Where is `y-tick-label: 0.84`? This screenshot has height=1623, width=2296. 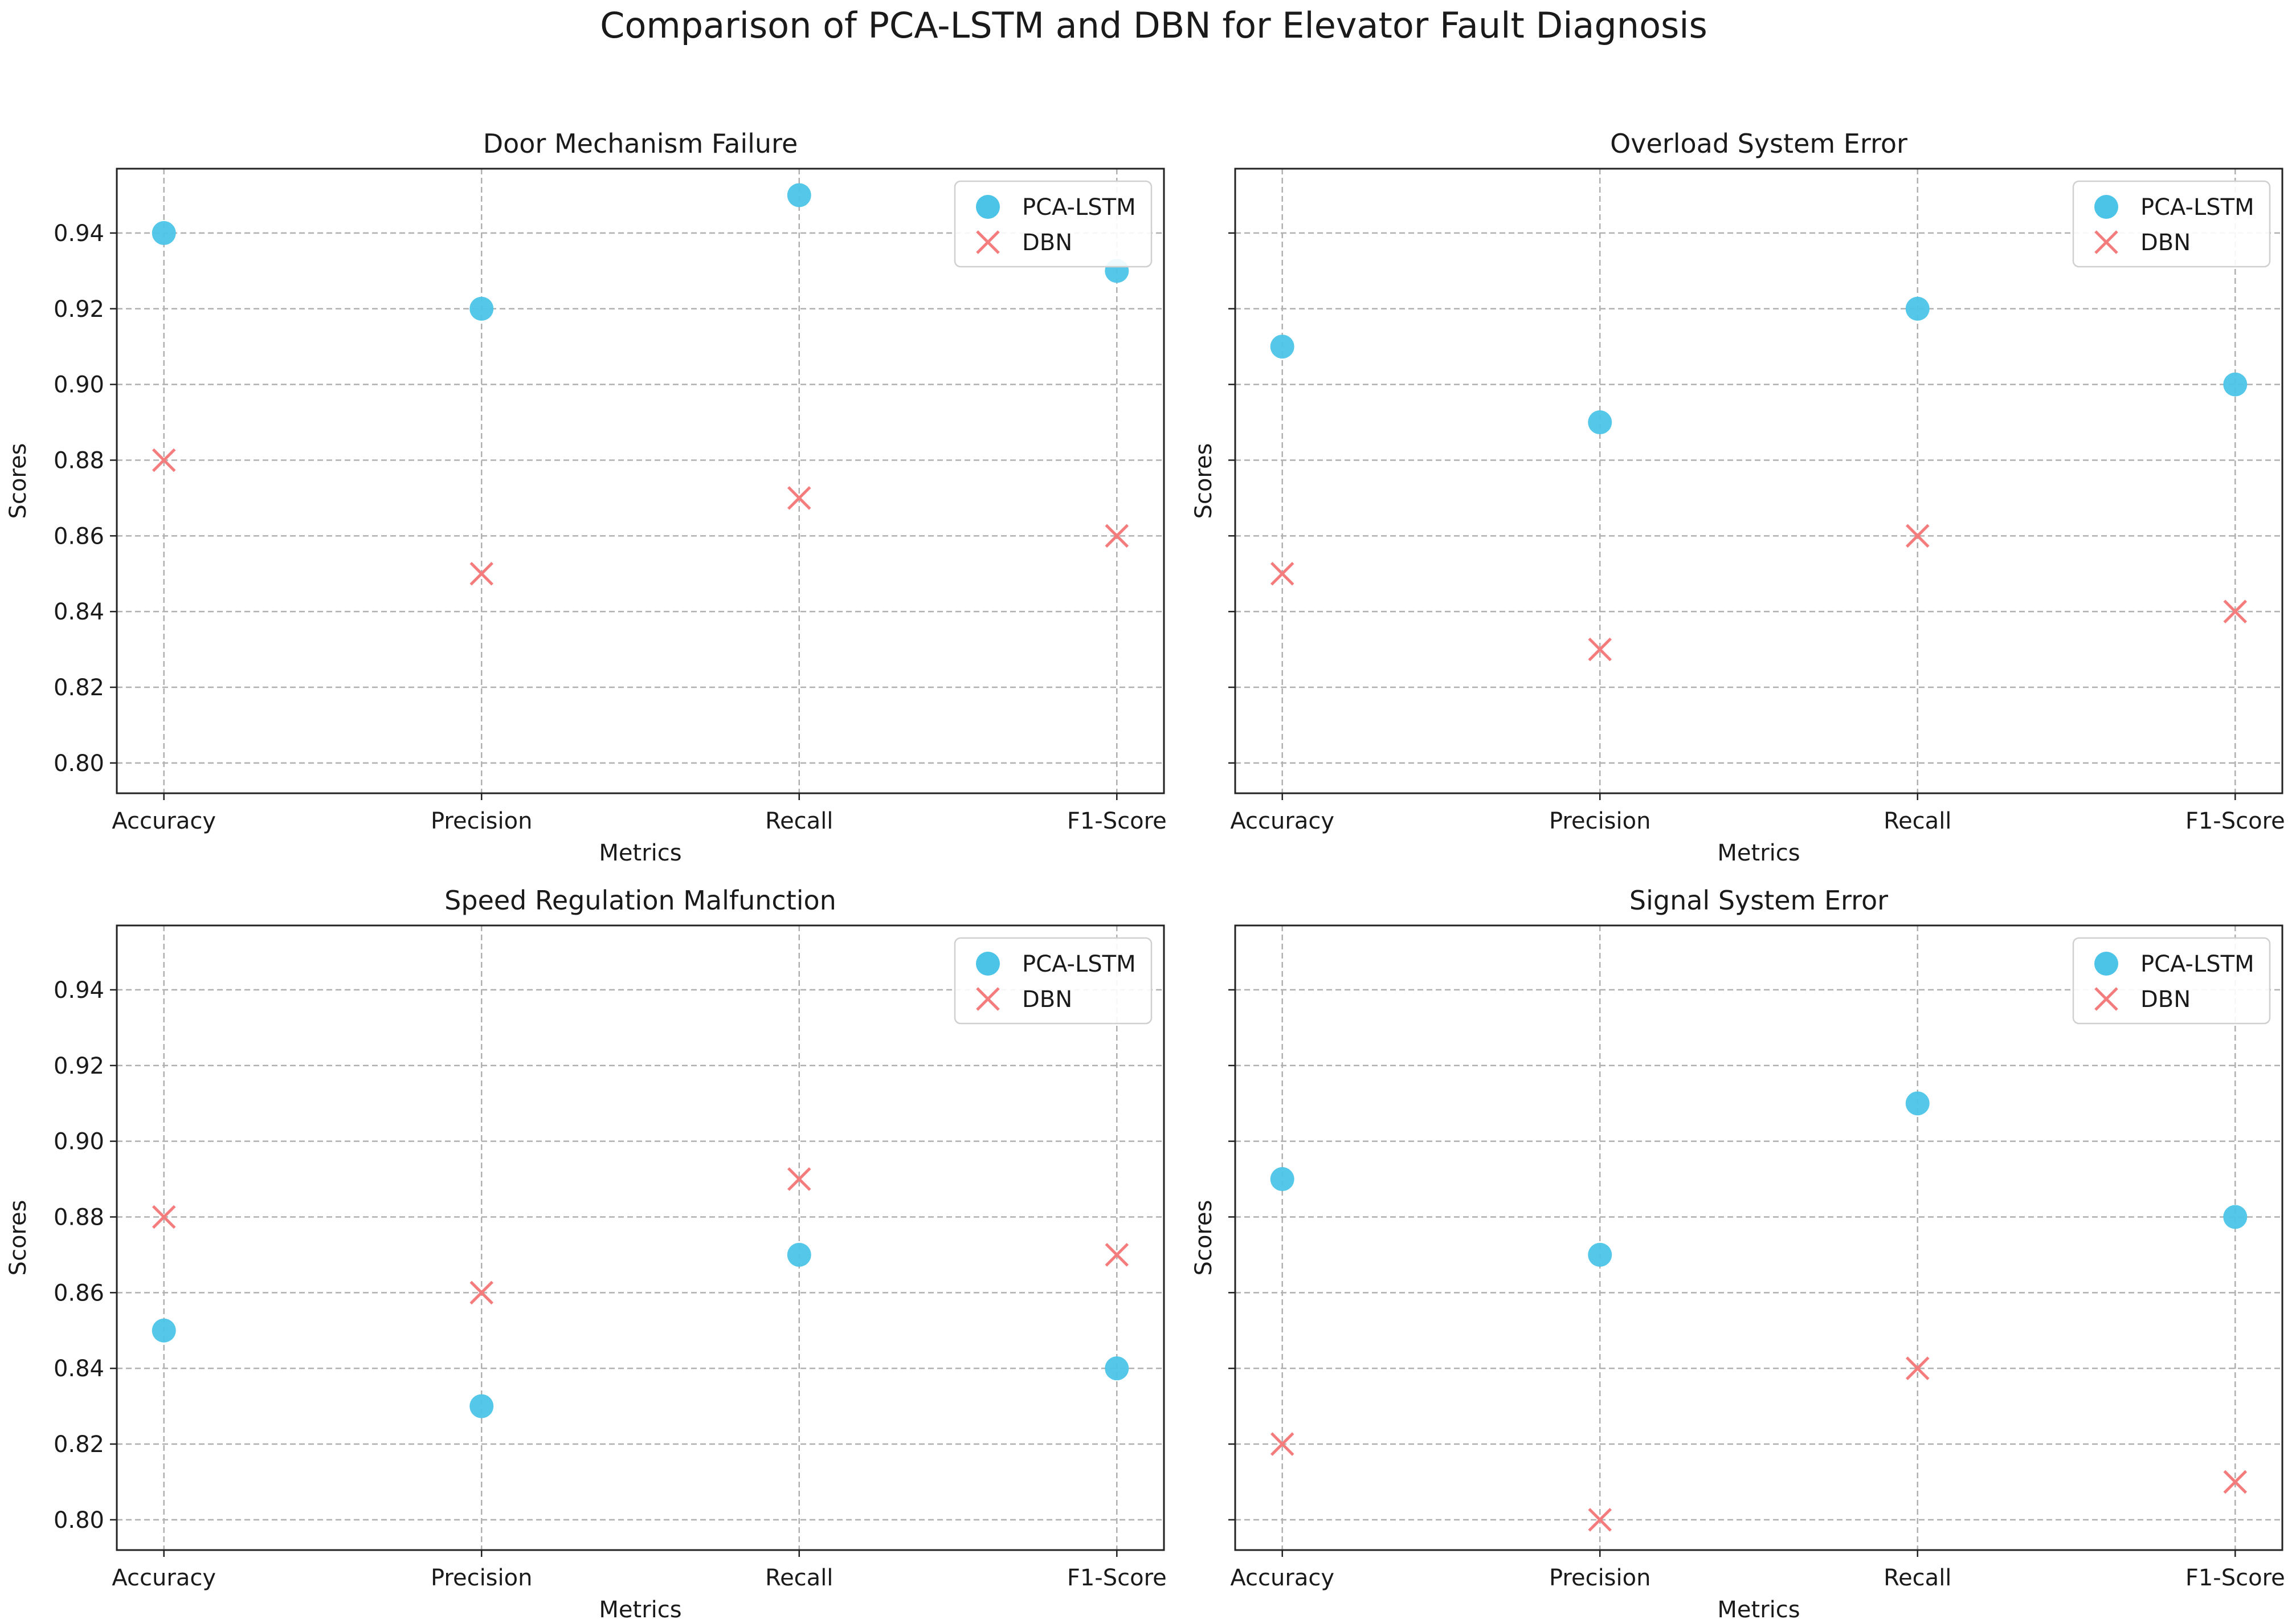
y-tick-label: 0.84 is located at coordinates (79, 1369).